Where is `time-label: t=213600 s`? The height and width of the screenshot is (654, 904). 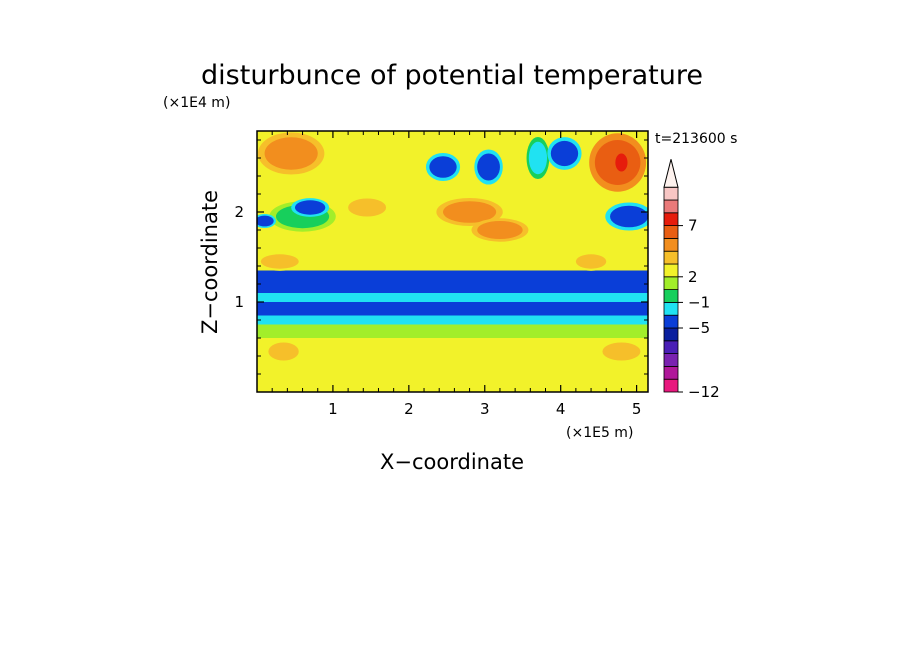
time-label: t=213600 s is located at coordinates (696, 139).